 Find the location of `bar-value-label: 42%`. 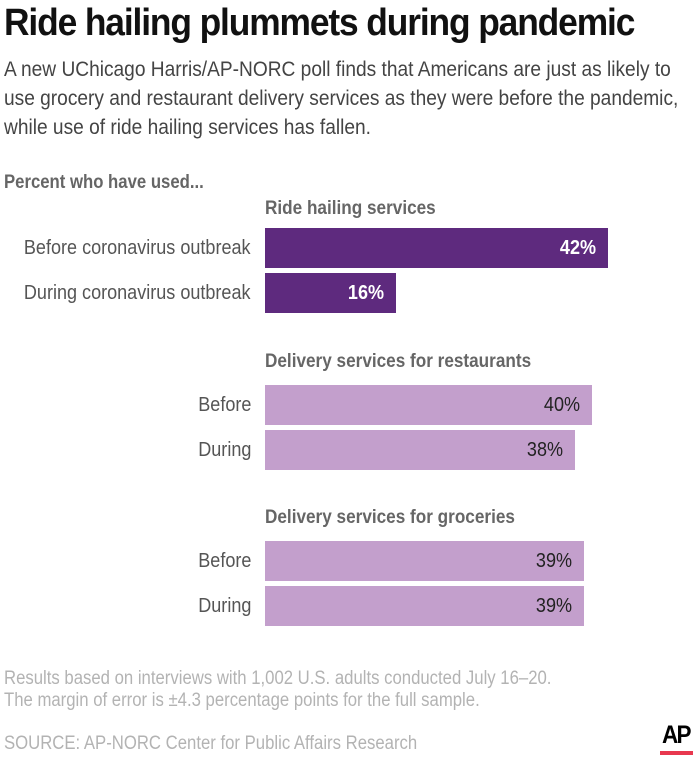

bar-value-label: 42% is located at coordinates (577, 247).